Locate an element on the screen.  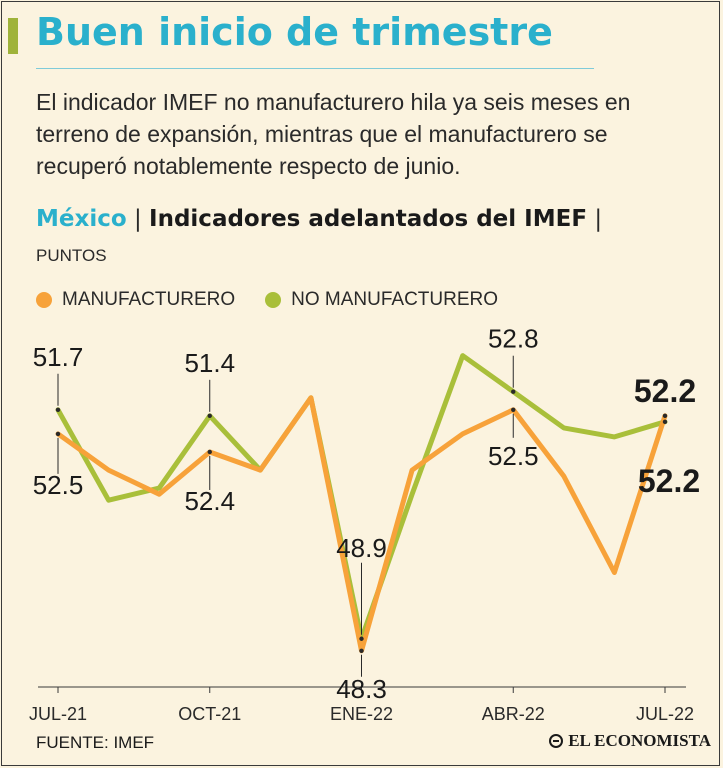
legend-dot-non-manufacturing-icon is located at coordinates (273, 300).